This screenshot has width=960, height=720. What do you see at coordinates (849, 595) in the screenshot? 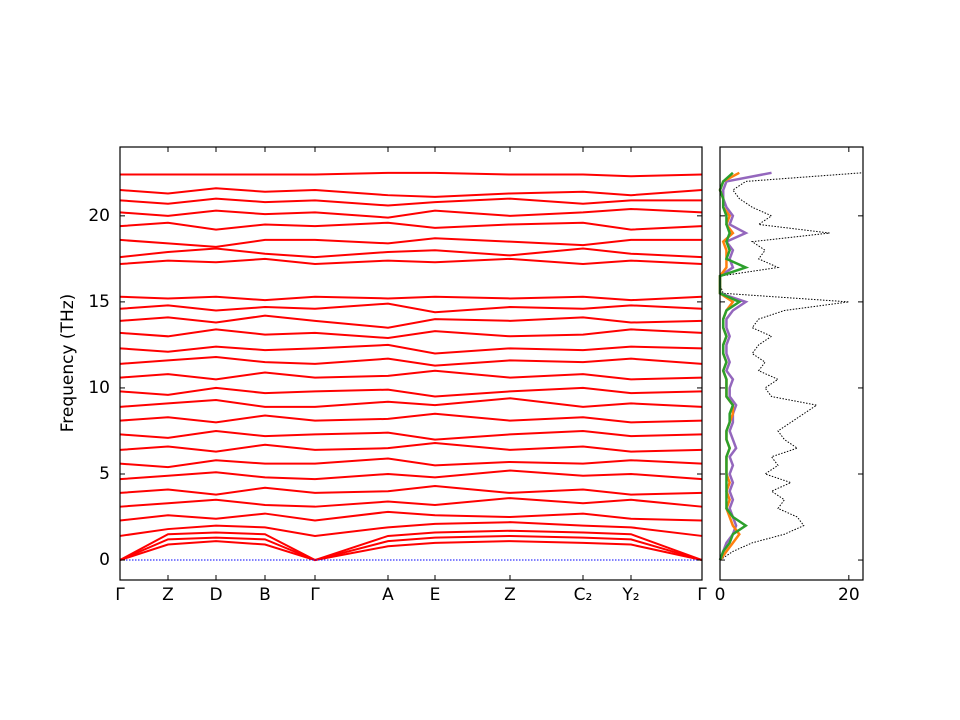
I see `x-tick-label: 20` at bounding box center [849, 595].